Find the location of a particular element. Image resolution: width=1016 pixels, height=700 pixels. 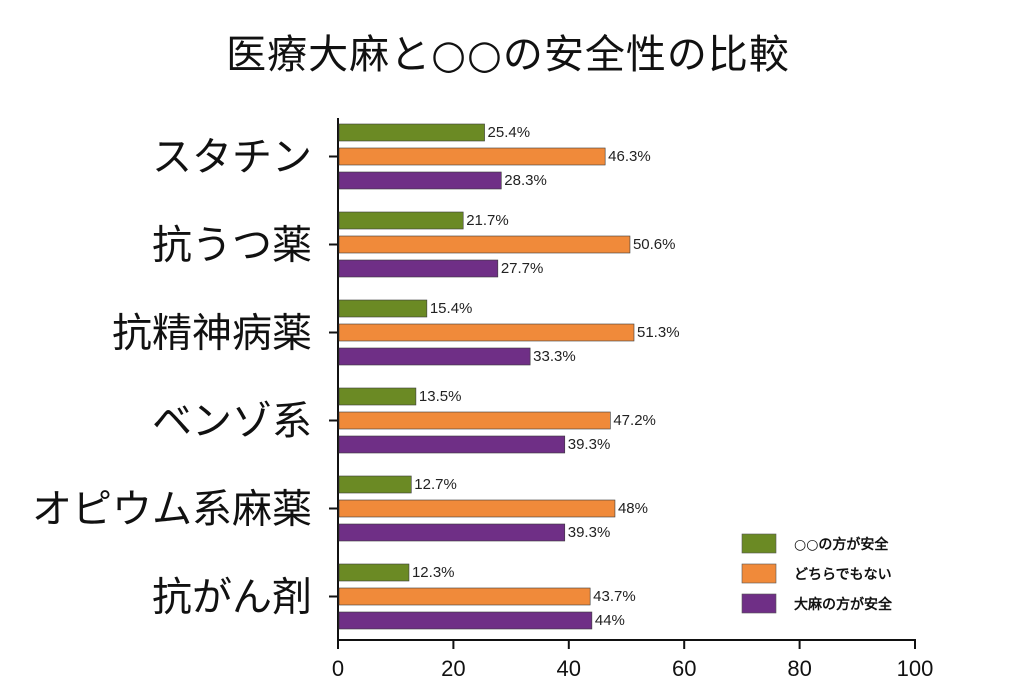

category-label: オピウム系麻薬 is located at coordinates (172, 510).